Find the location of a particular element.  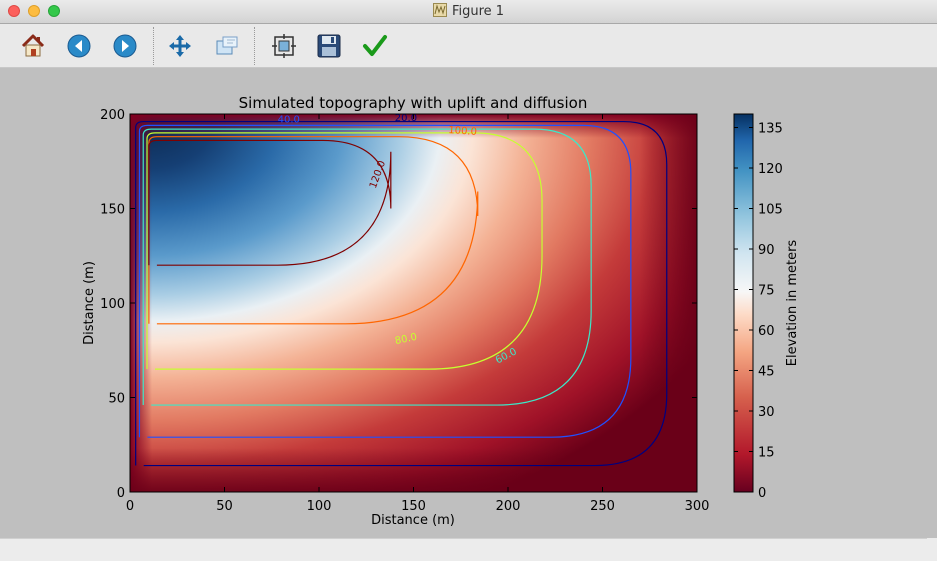

contour-label: 100.0 is located at coordinates (462, 131).